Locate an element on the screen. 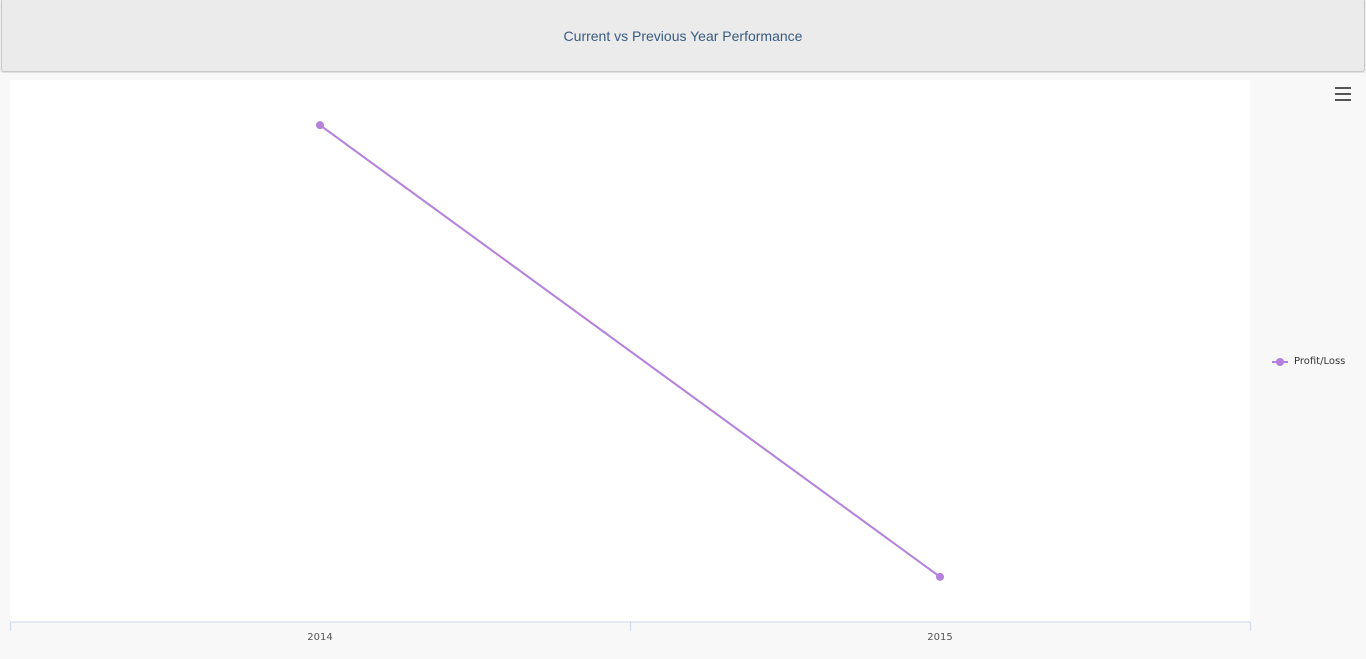 The image size is (1366, 659). data-point-2014 is located at coordinates (320, 125).